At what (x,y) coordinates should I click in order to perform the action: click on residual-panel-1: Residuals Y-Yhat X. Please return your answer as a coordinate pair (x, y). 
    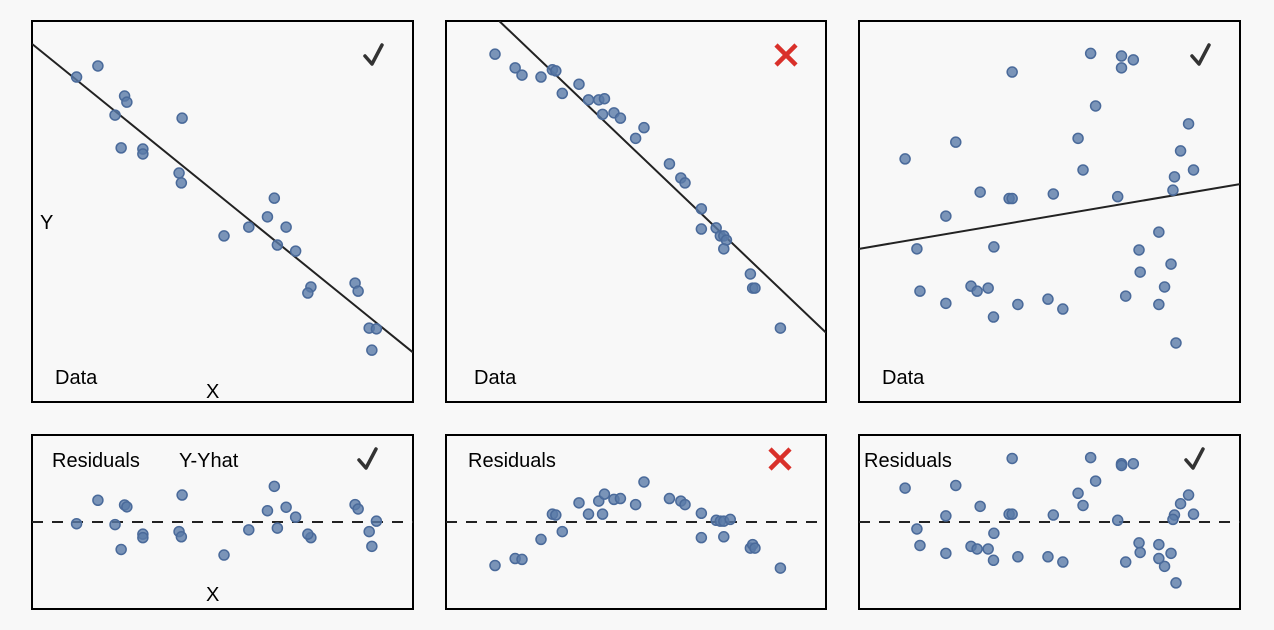
    Looking at the image, I should click on (222, 522).